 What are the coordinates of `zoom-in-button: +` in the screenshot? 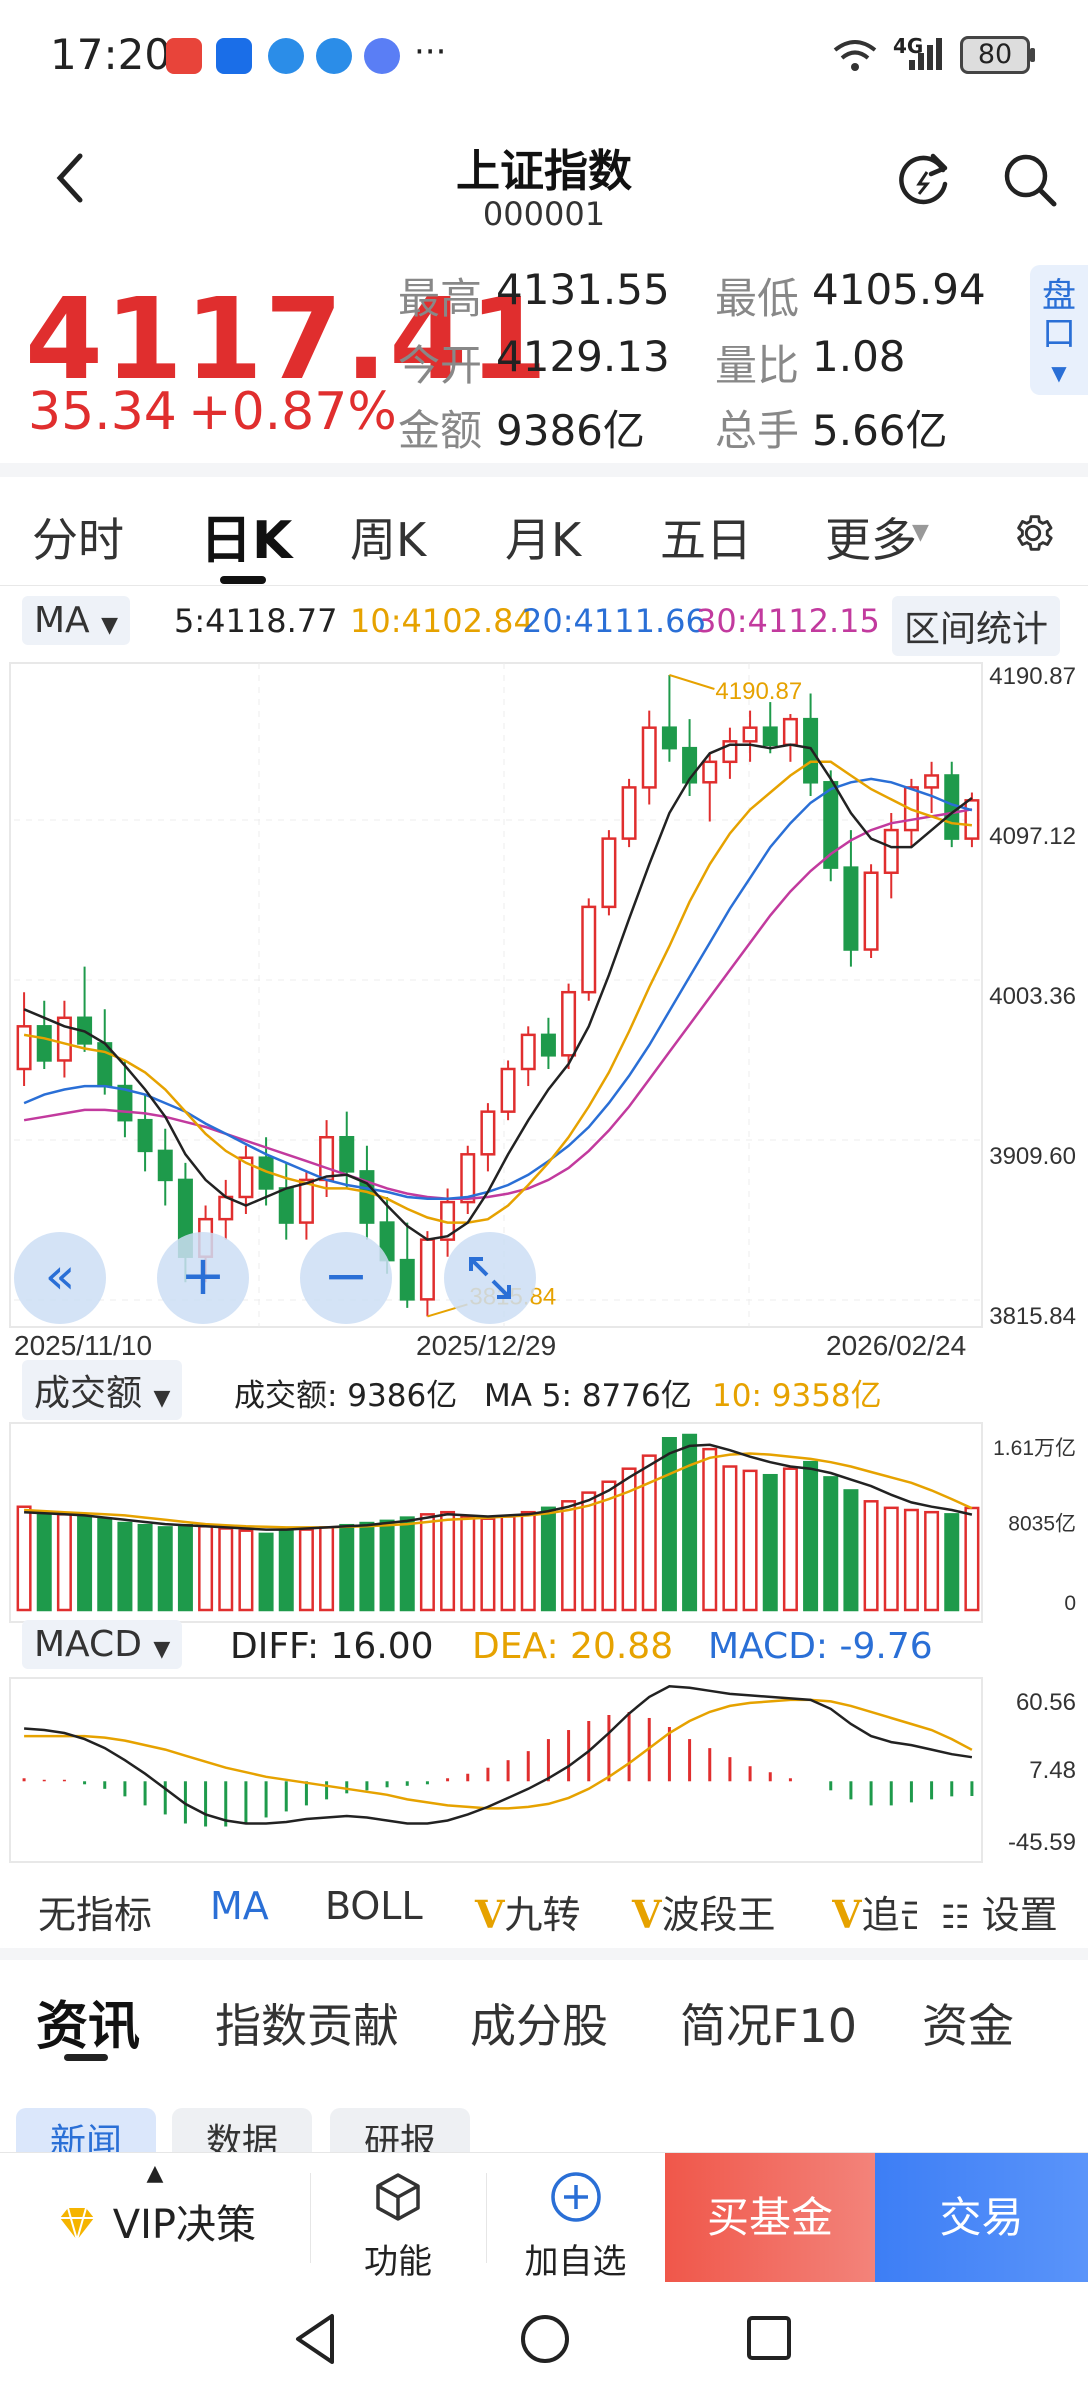 It's located at (203, 1278).